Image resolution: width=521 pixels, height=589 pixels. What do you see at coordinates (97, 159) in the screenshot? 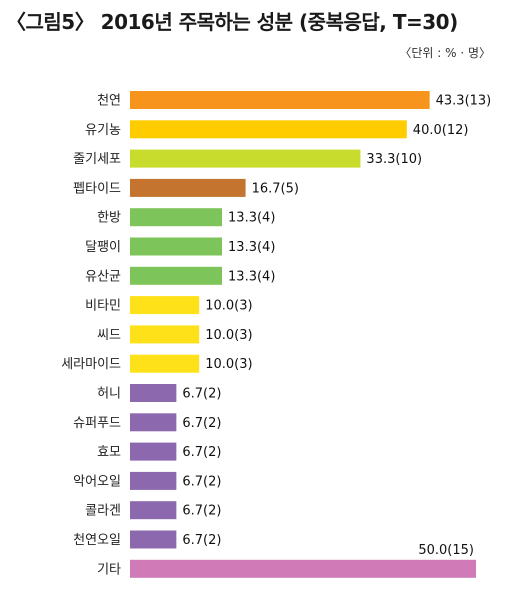
I see `category-label: 줄기세포` at bounding box center [97, 159].